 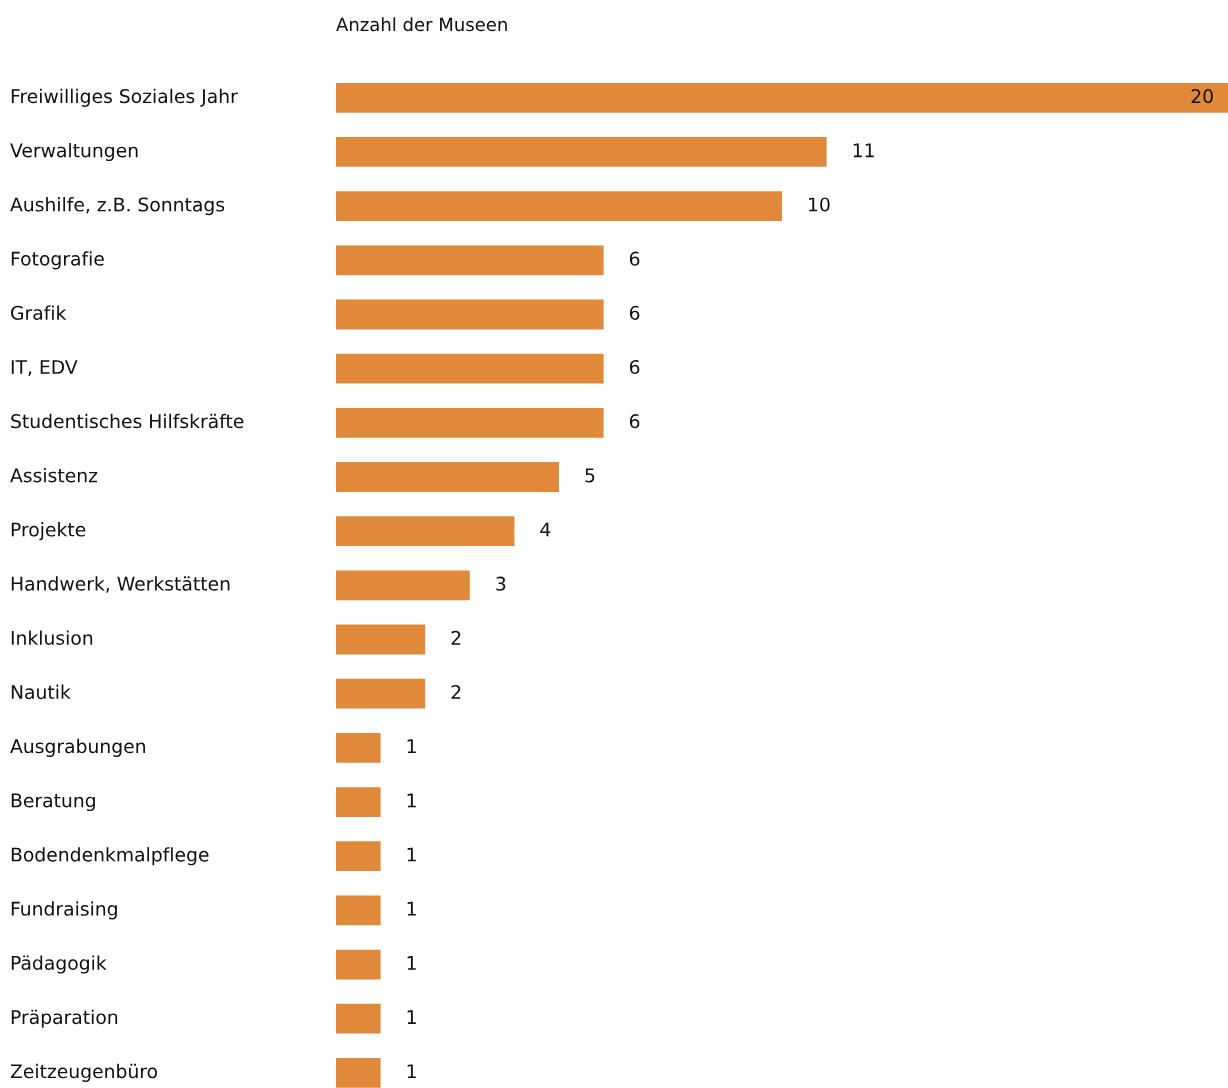 I want to click on y-tick-label: Assistenz, so click(x=54, y=475).